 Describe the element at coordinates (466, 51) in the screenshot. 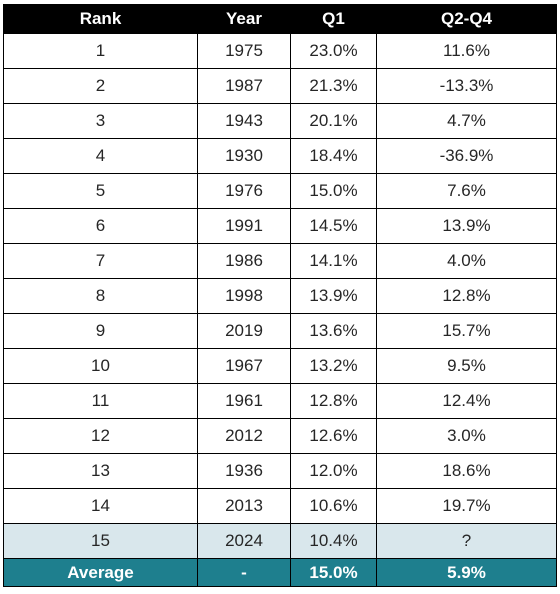

I see `q2-q4-cell: 11.6%` at that location.